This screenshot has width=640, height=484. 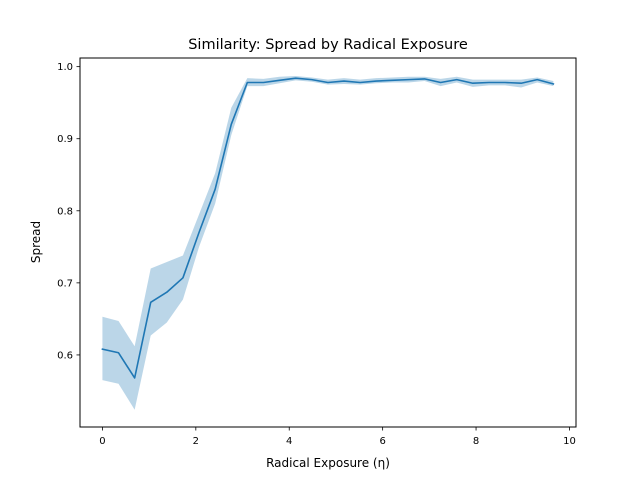 I want to click on x-tick-label: 2, so click(x=196, y=441).